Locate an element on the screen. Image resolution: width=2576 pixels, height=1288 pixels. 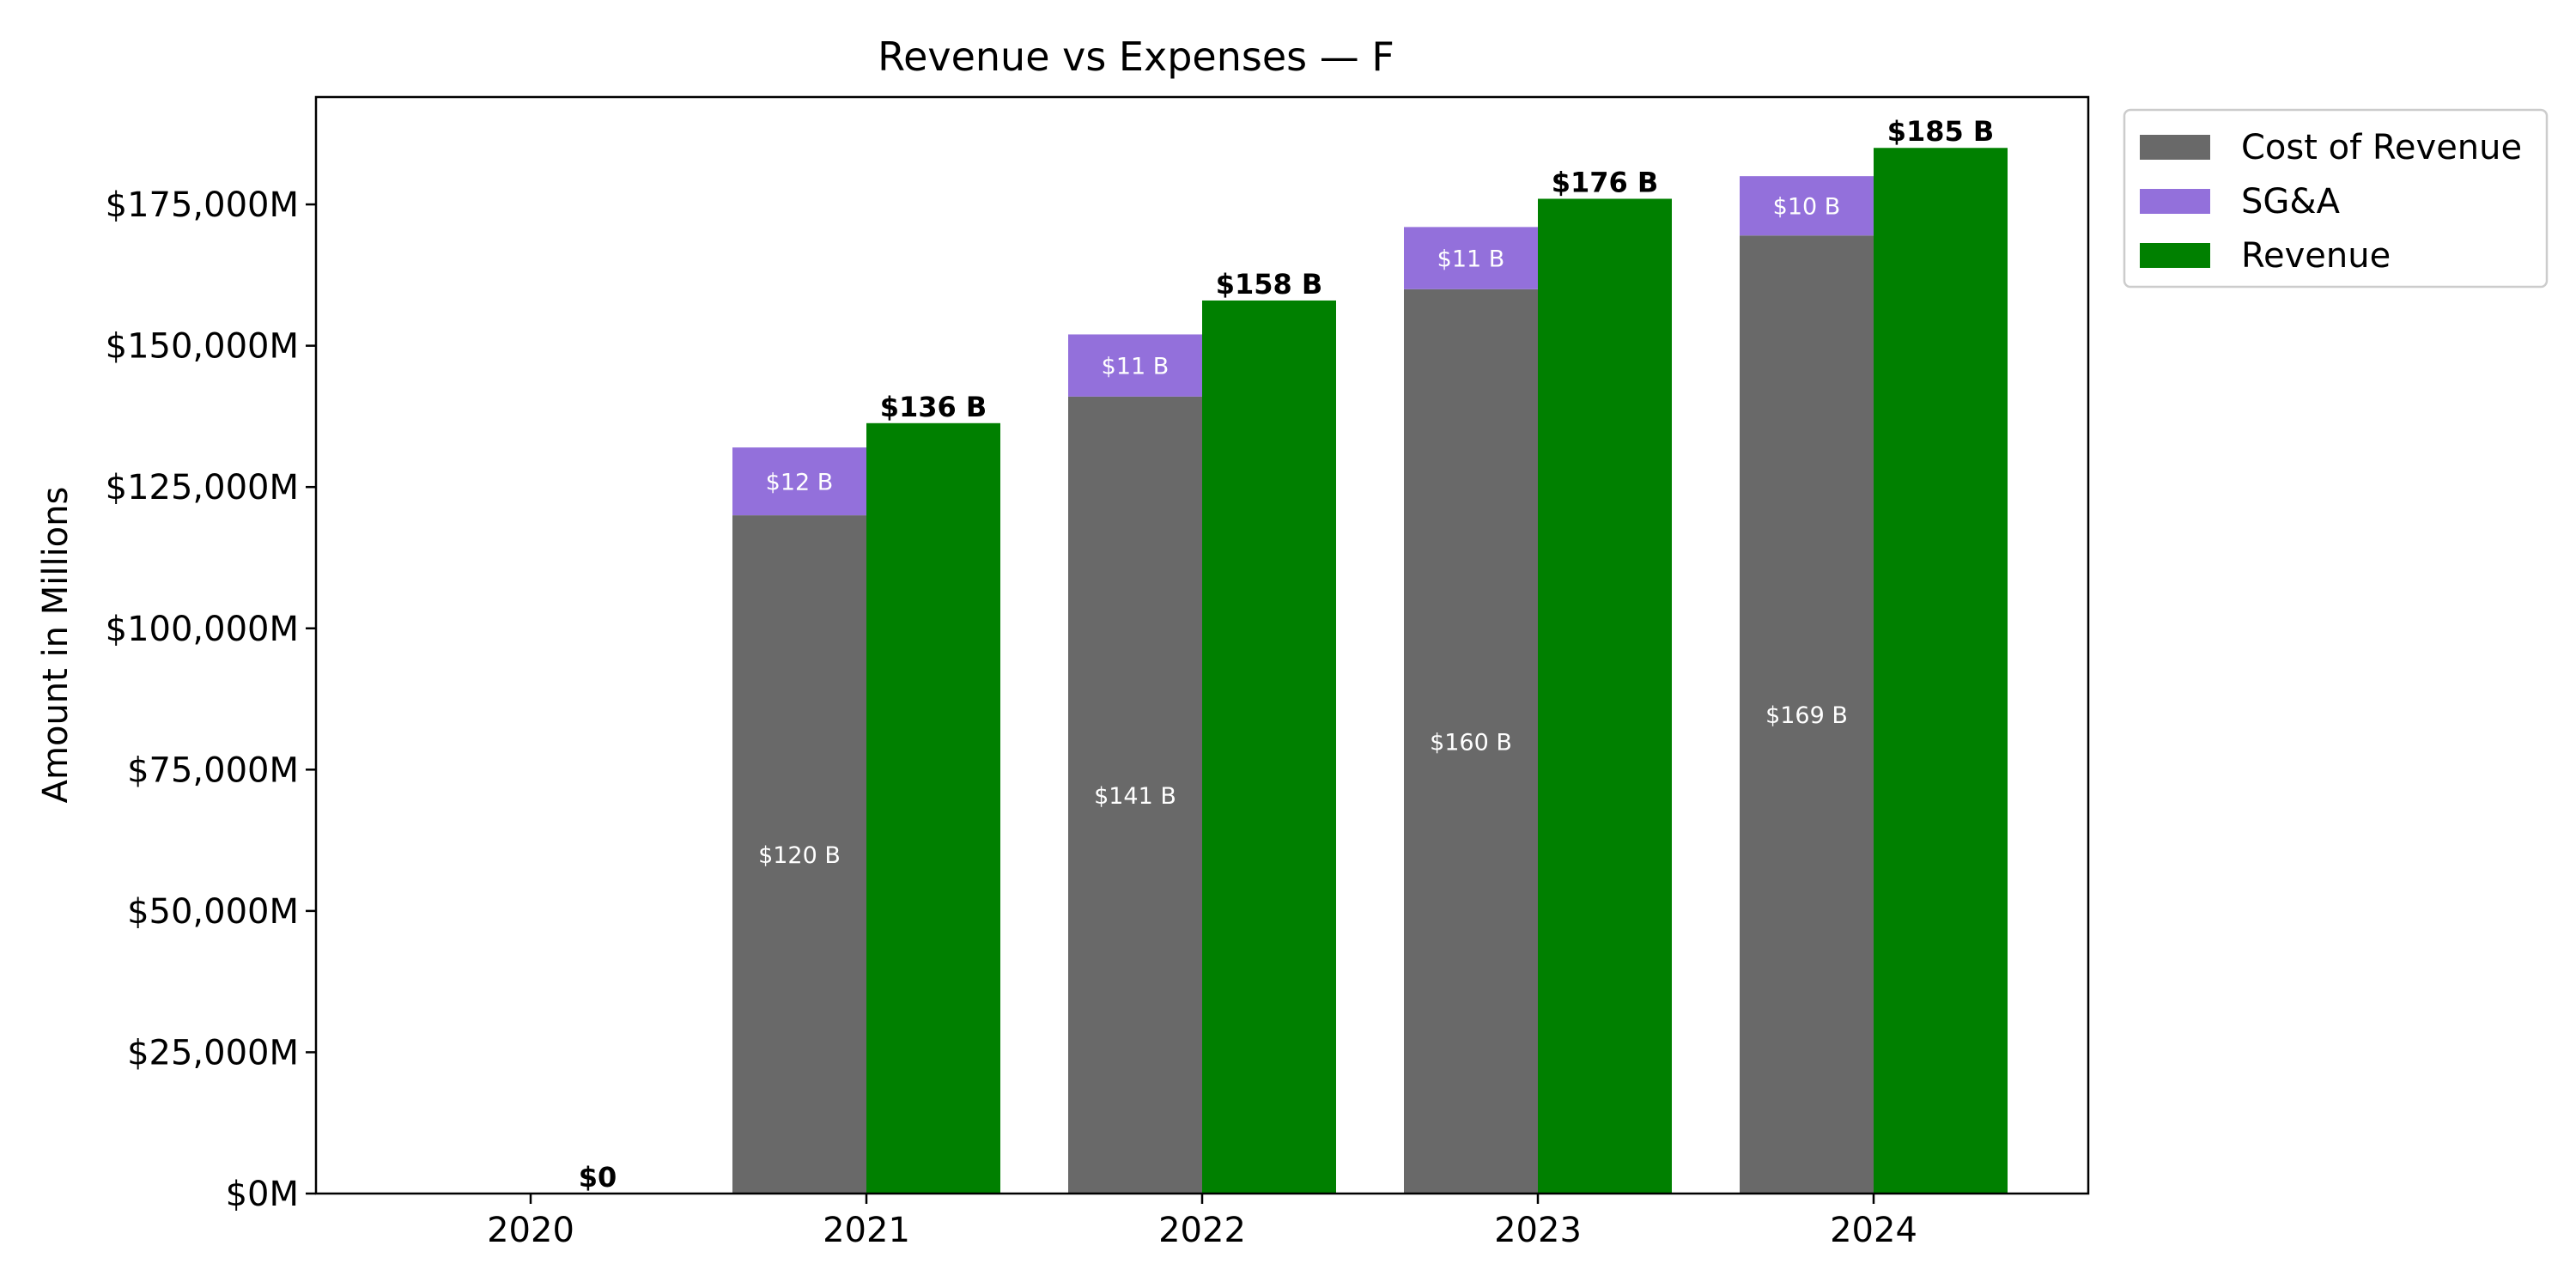
y-tick-label: $100,000M is located at coordinates (202, 629).